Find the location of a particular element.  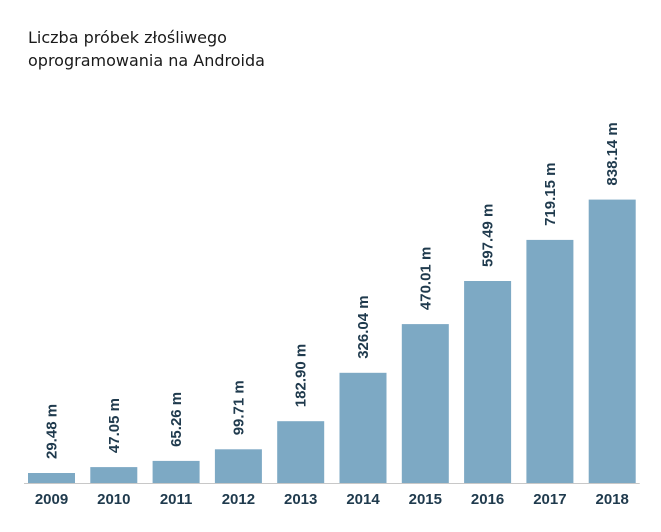

x-tick-label-2012: 2012 is located at coordinates (238, 499).